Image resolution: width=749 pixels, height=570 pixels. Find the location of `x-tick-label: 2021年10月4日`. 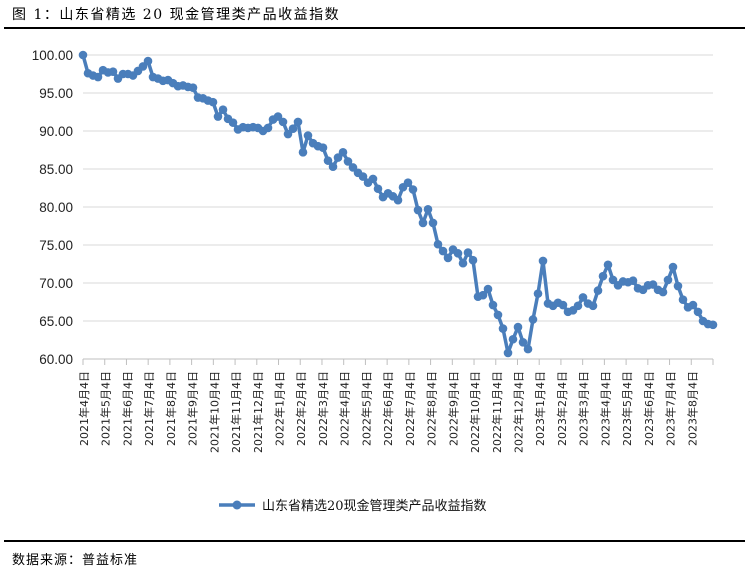

x-tick-label: 2021年10月4日 is located at coordinates (214, 412).